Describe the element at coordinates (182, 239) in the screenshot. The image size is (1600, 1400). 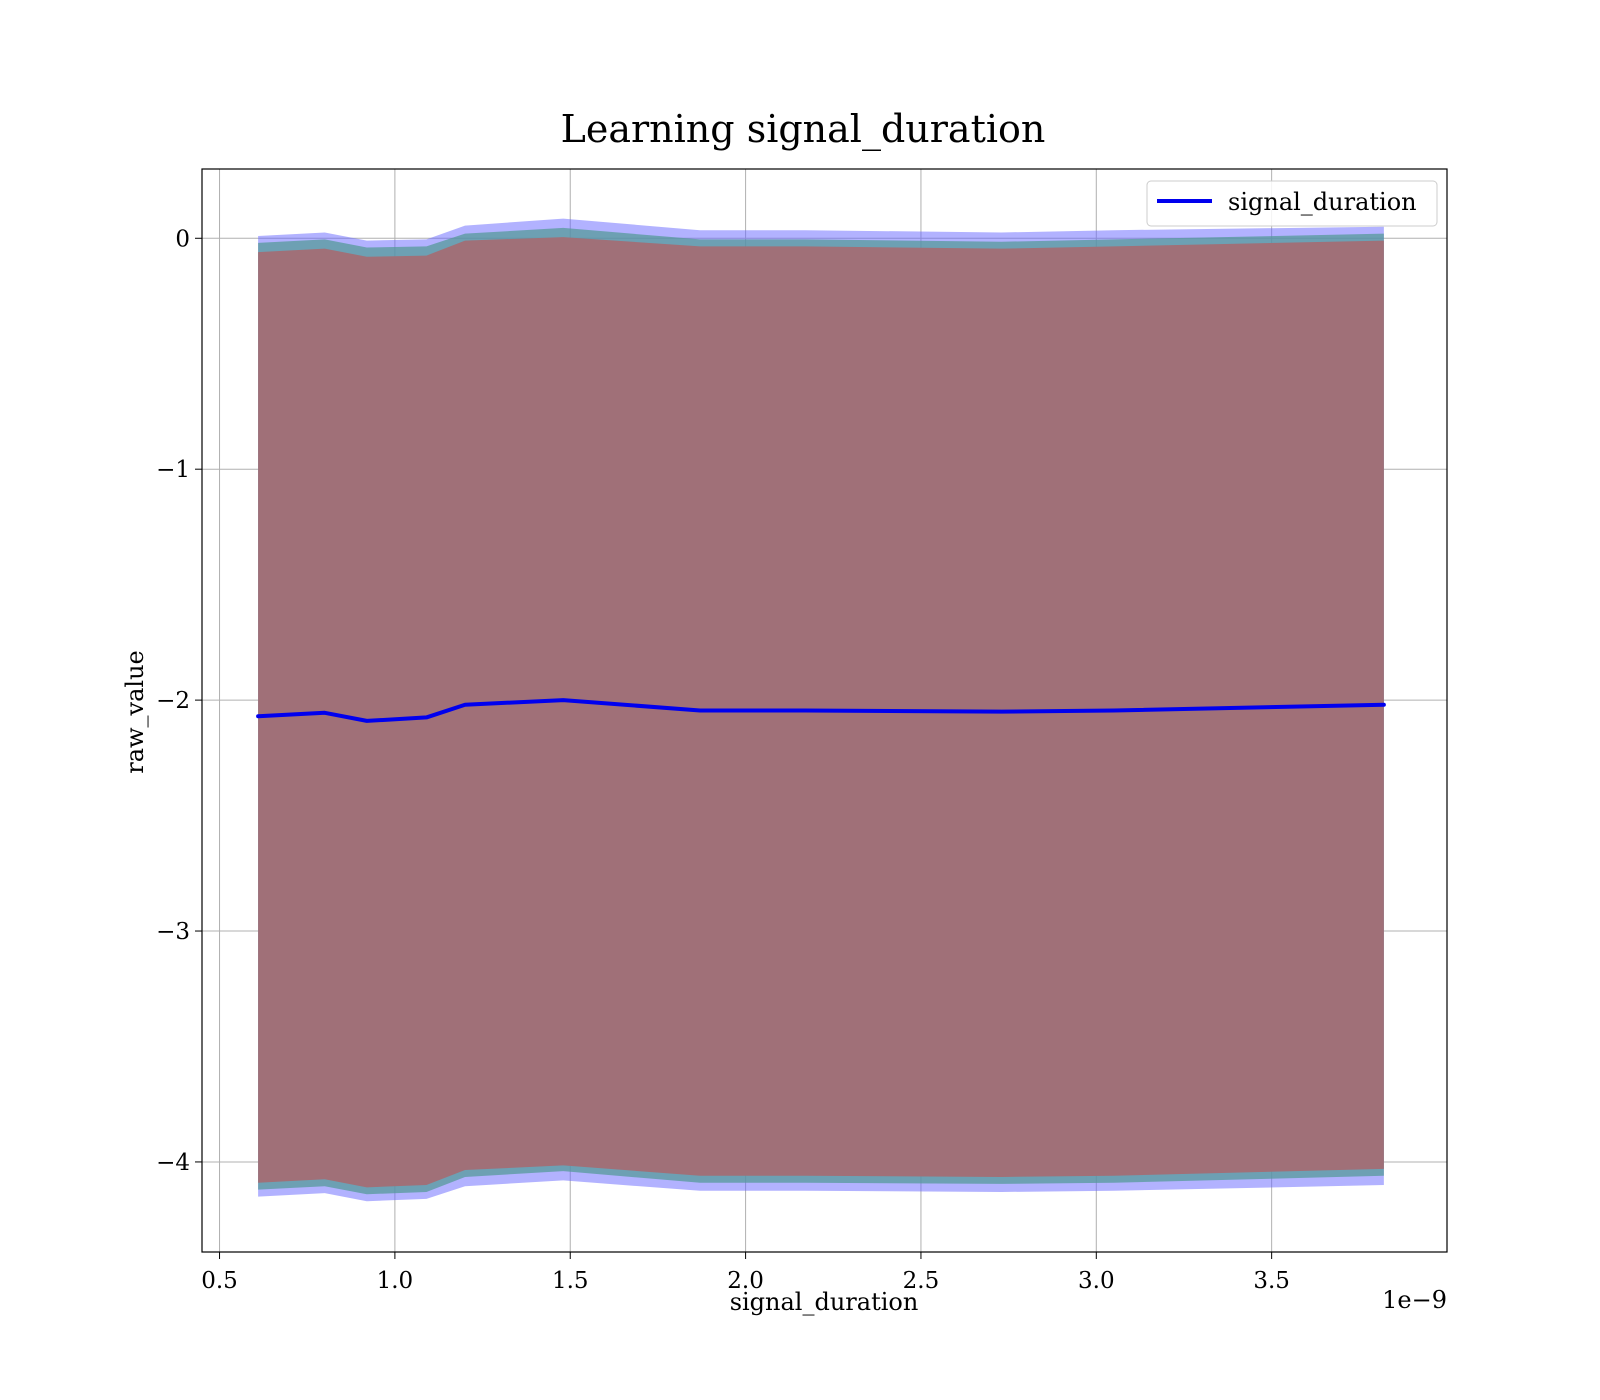
I see `y-tick-label: 0` at that location.